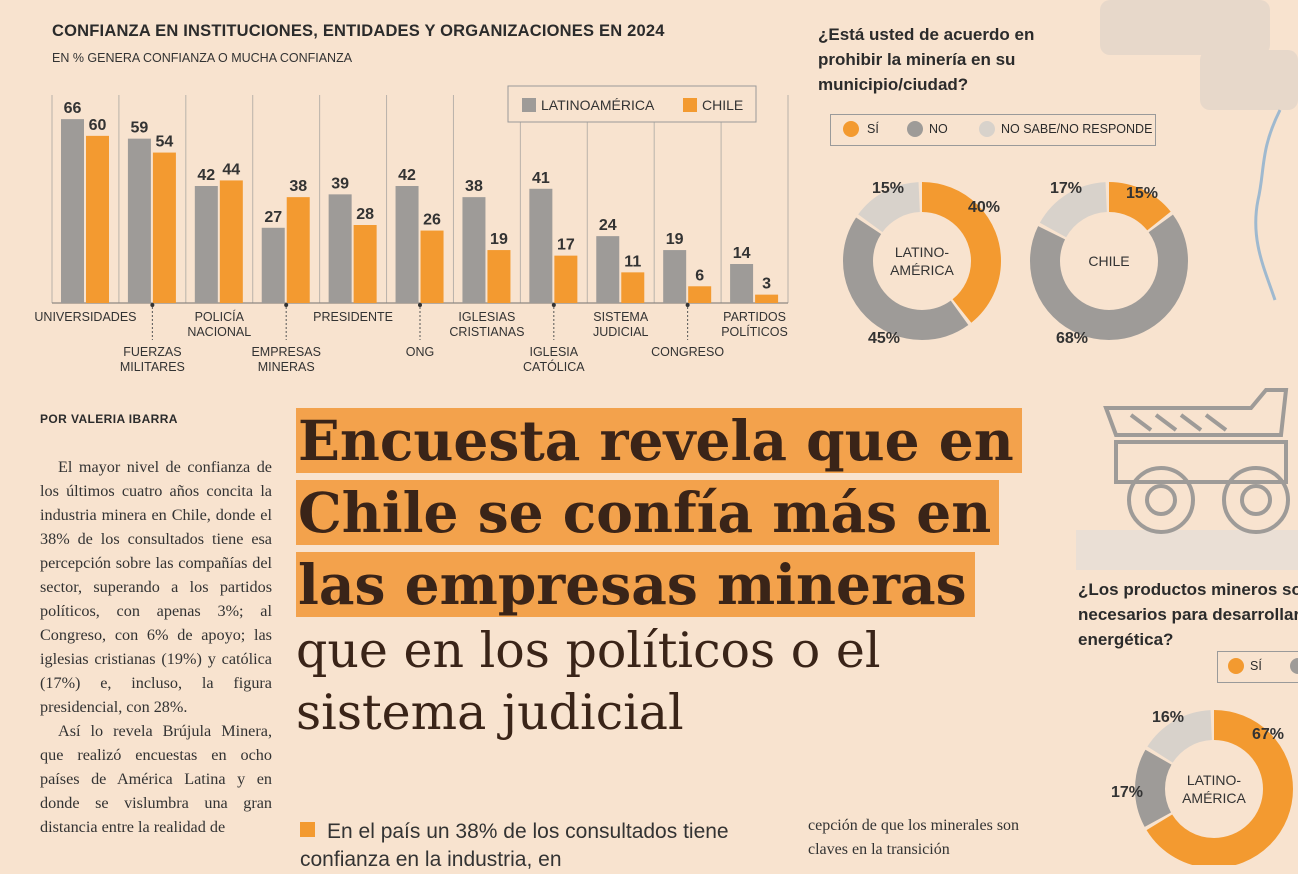  What do you see at coordinates (648, 512) in the screenshot?
I see `headline-line: Chile se confía más en` at bounding box center [648, 512].